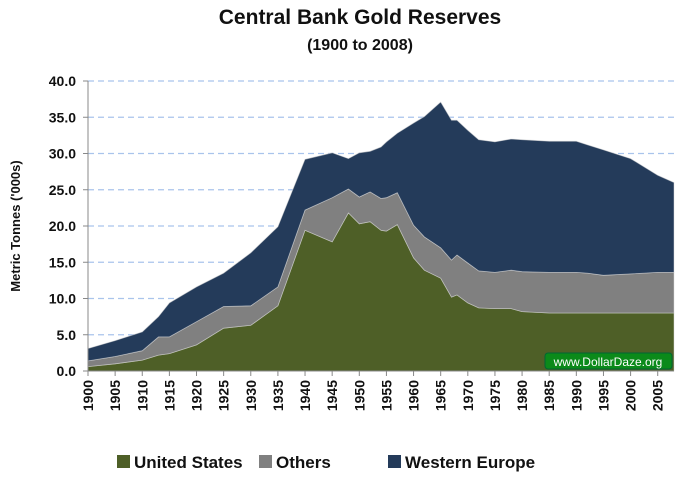 The width and height of the screenshot is (677, 477). I want to click on legend-label: Western Europe, so click(470, 462).